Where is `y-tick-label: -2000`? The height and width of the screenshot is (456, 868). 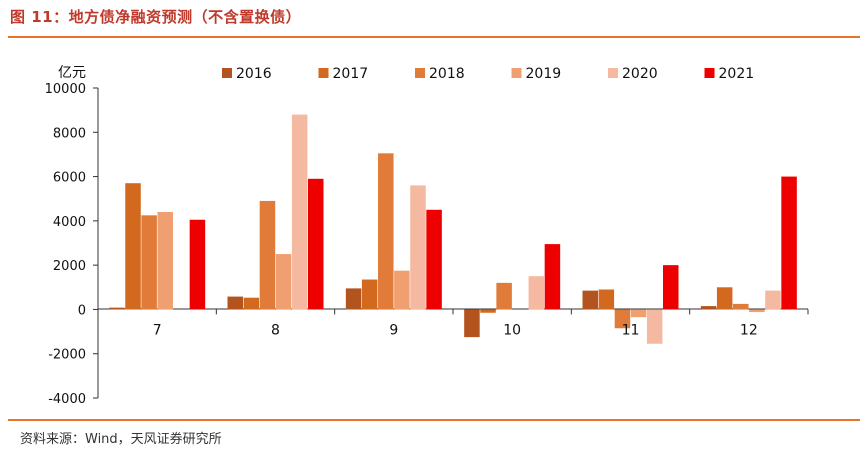 y-tick-label: -2000 is located at coordinates (67, 355).